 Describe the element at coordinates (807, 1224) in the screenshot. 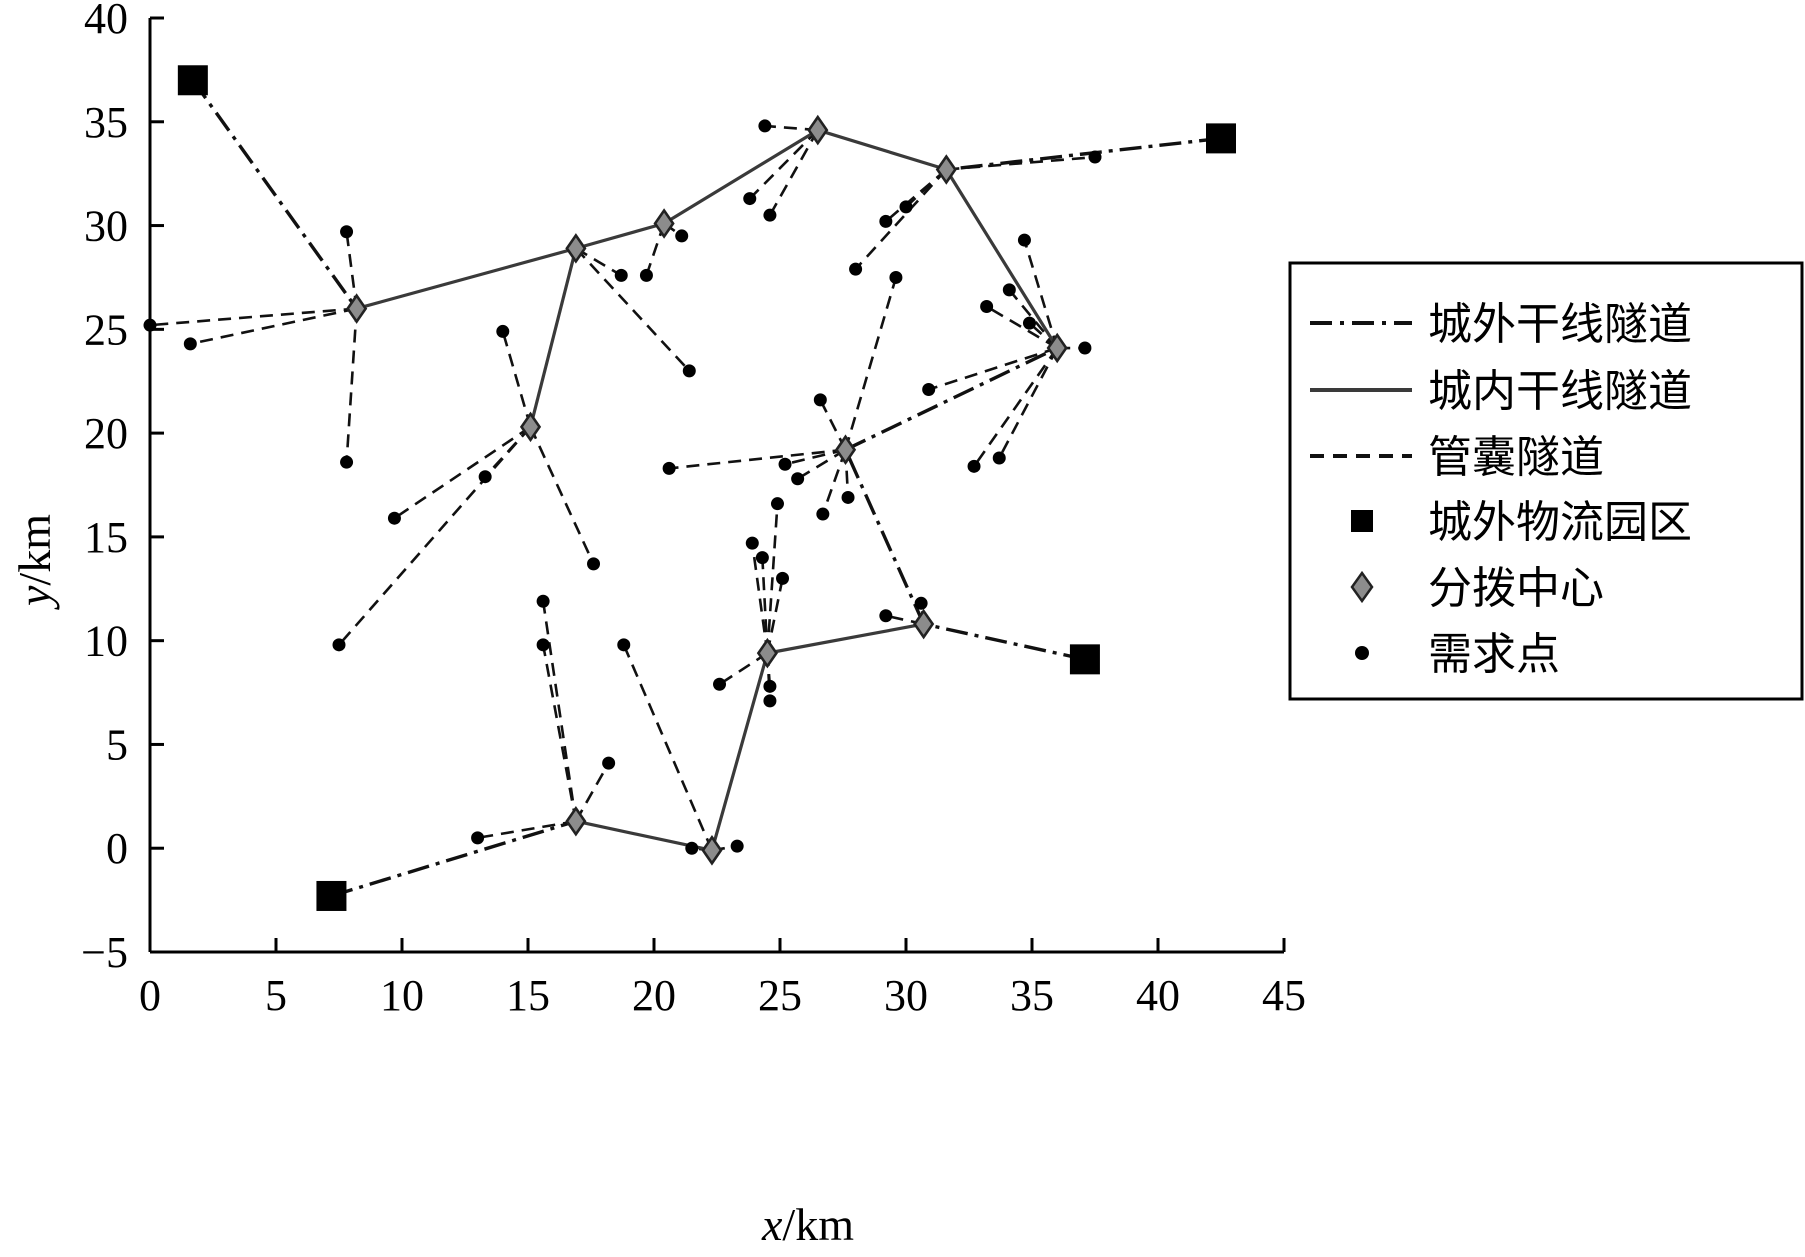

I see `x-axis-label: x/km` at that location.